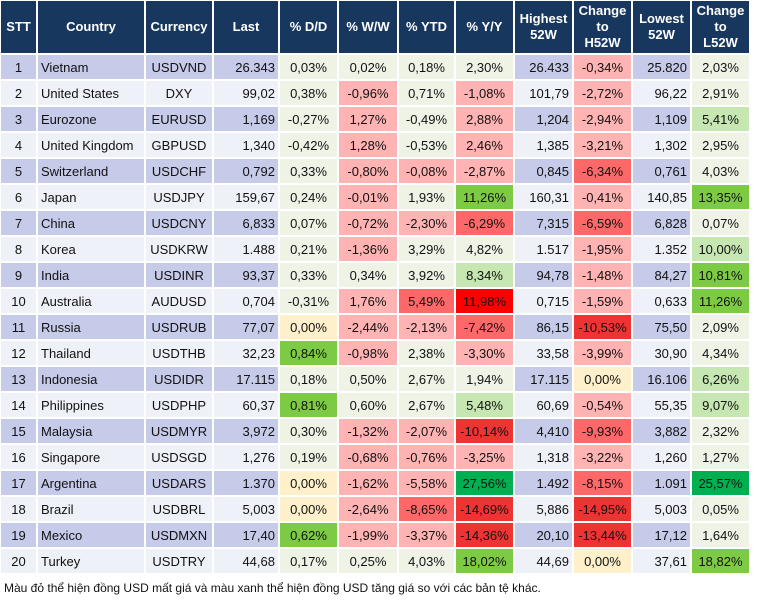 This screenshot has height=602, width=777. Describe the element at coordinates (308, 431) in the screenshot. I see `cell-pct-dd: 0,30%` at that location.